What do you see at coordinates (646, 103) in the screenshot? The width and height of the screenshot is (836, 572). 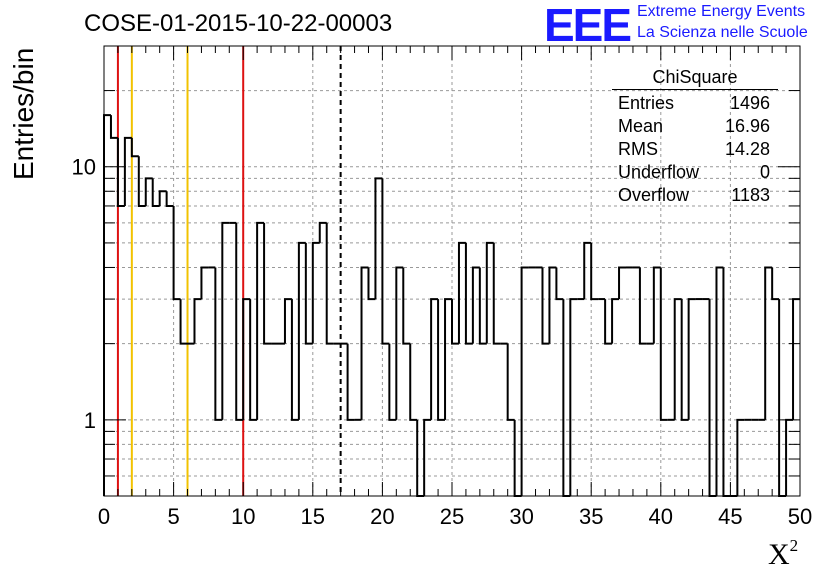 I see `stats-label: Entries` at bounding box center [646, 103].